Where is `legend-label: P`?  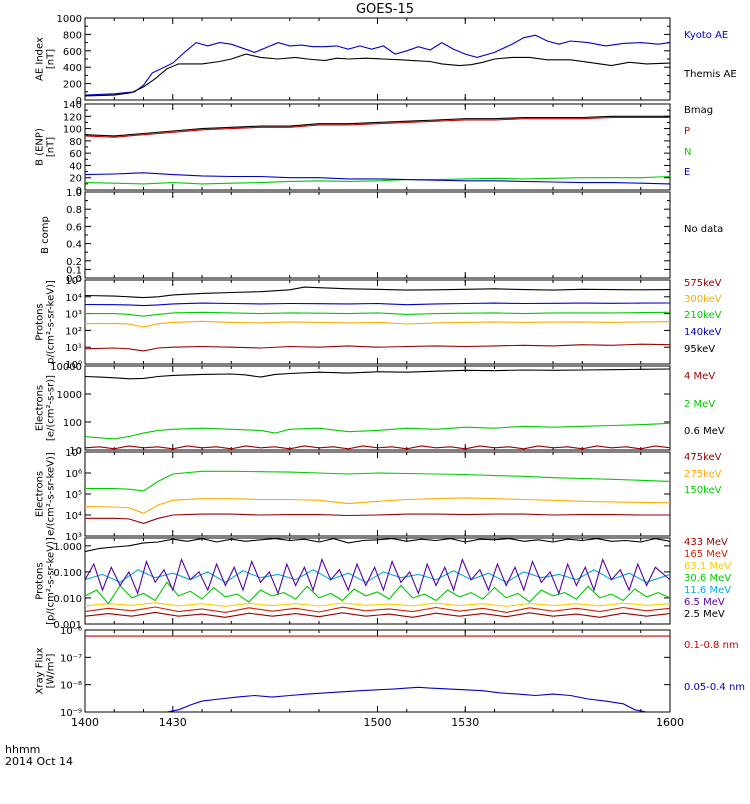 legend-label: P is located at coordinates (687, 131).